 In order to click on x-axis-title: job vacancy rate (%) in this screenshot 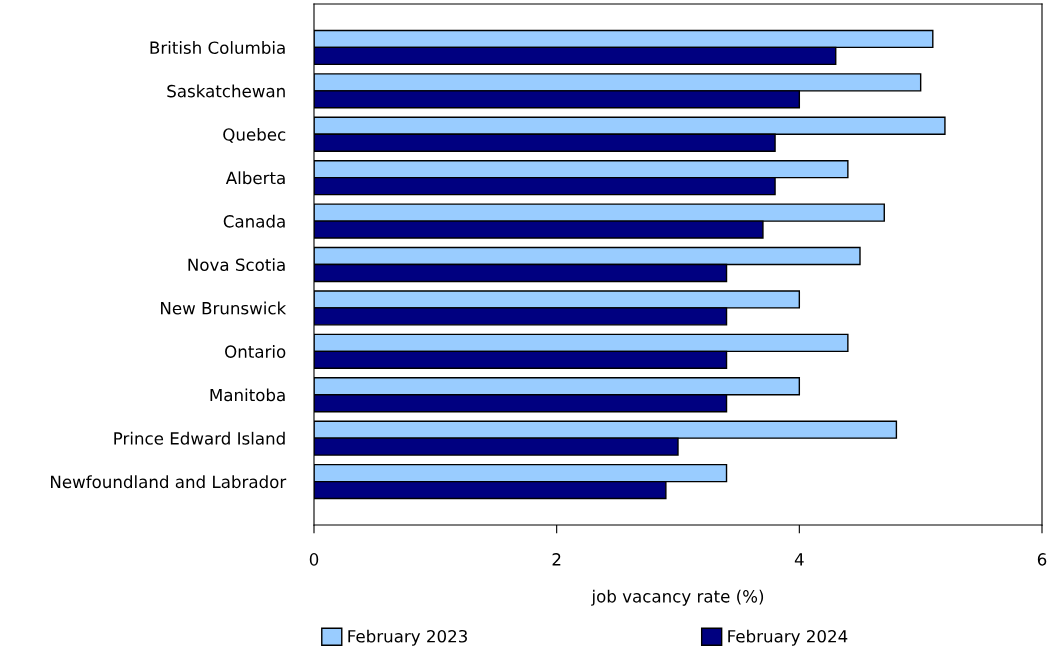, I will do `click(677, 597)`.